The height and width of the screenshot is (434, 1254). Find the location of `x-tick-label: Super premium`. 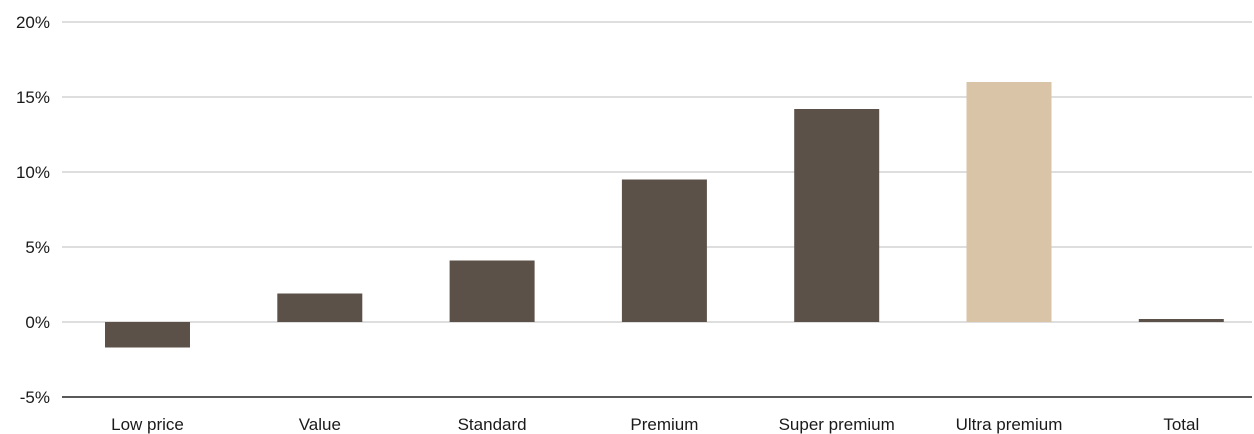

x-tick-label: Super premium is located at coordinates (837, 424).